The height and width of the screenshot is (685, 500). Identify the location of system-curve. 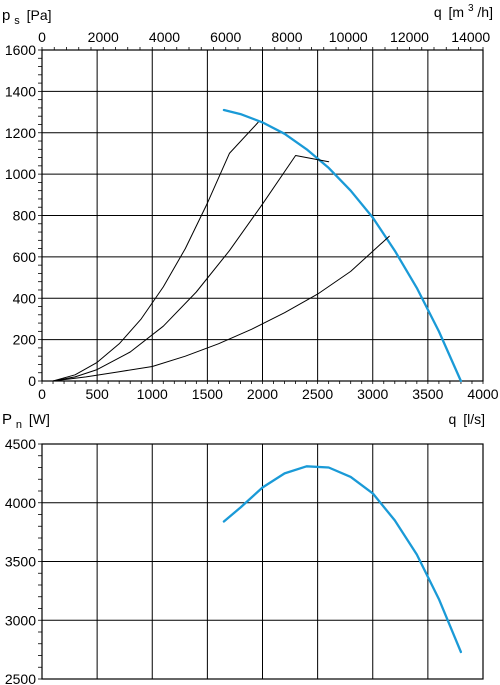
(221, 308).